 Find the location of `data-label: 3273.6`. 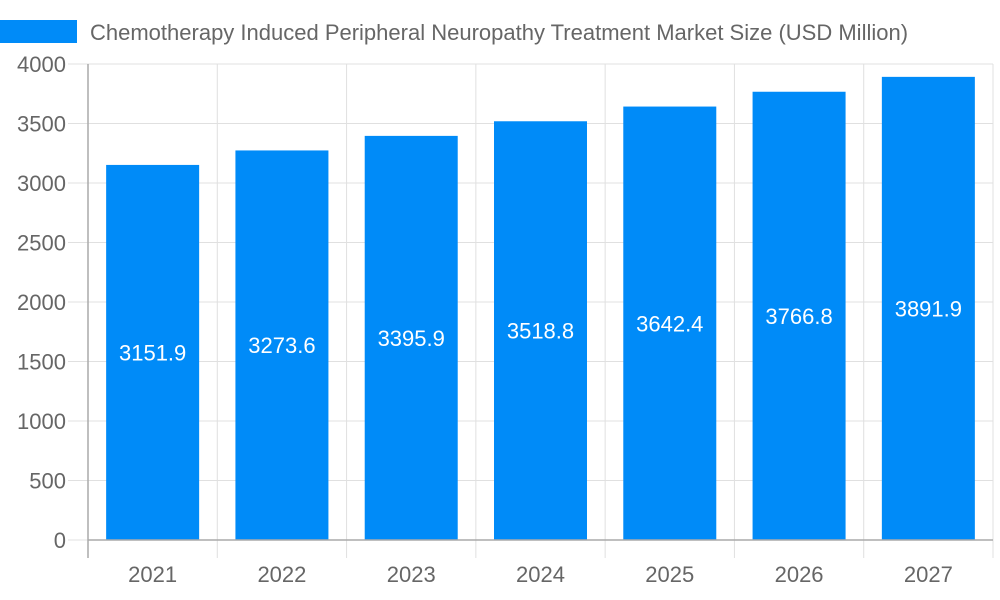

data-label: 3273.6 is located at coordinates (281, 345).